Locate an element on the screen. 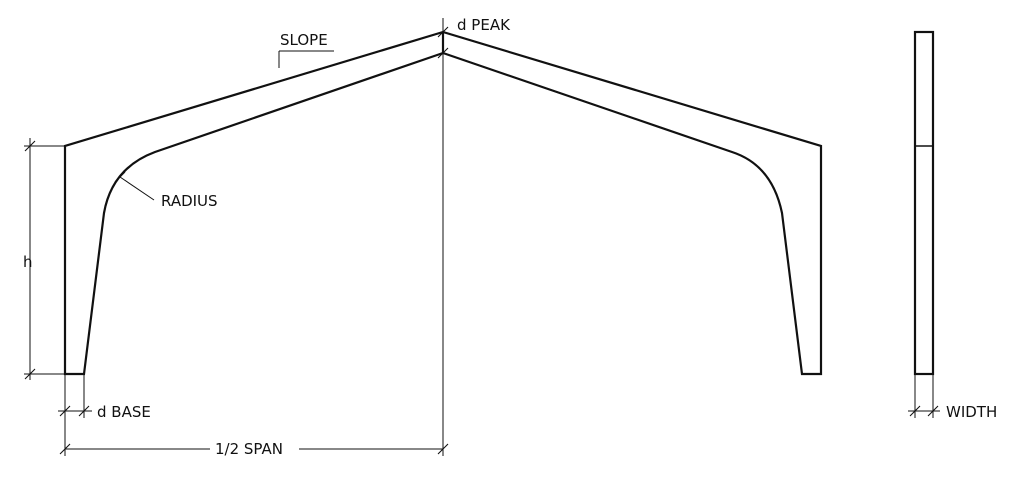 The width and height of the screenshot is (1024, 479). peak-top-tick is located at coordinates (443, 32).